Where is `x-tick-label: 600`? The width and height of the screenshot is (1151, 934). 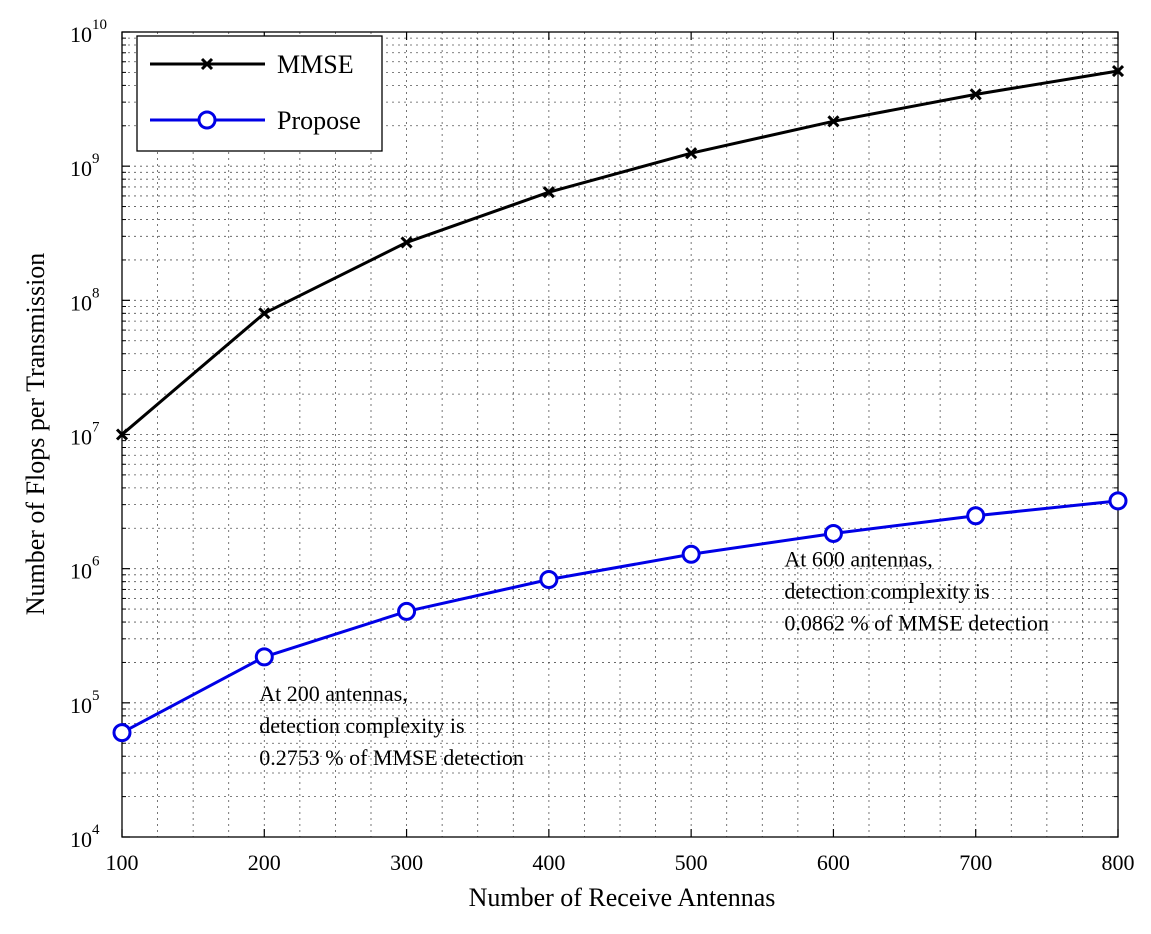
x-tick-label: 600 is located at coordinates (833, 862).